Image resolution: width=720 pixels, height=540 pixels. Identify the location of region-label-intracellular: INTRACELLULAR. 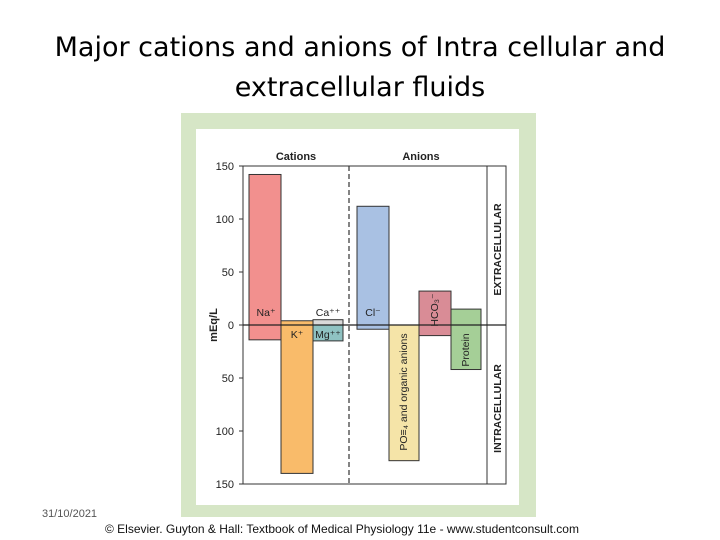
(498, 408).